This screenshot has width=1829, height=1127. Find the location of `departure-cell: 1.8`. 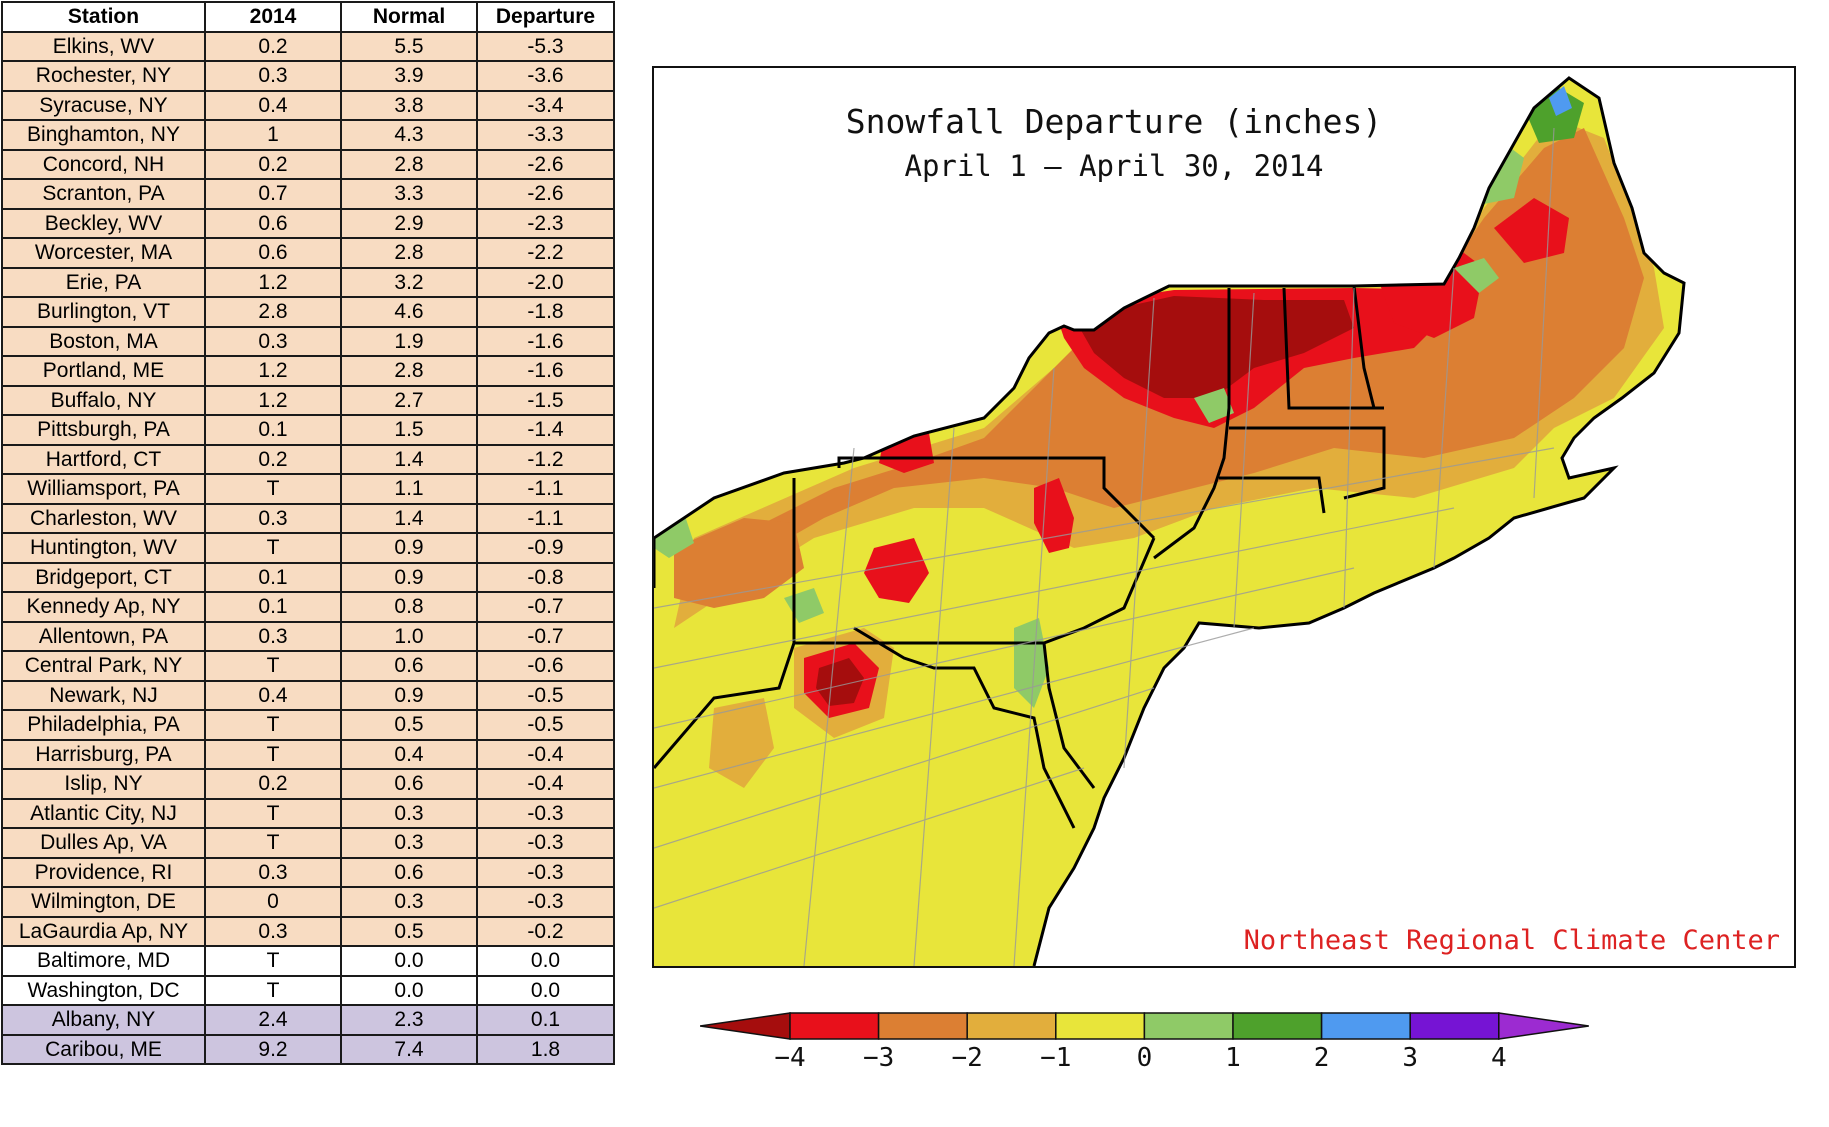

departure-cell: 1.8 is located at coordinates (545, 1049).